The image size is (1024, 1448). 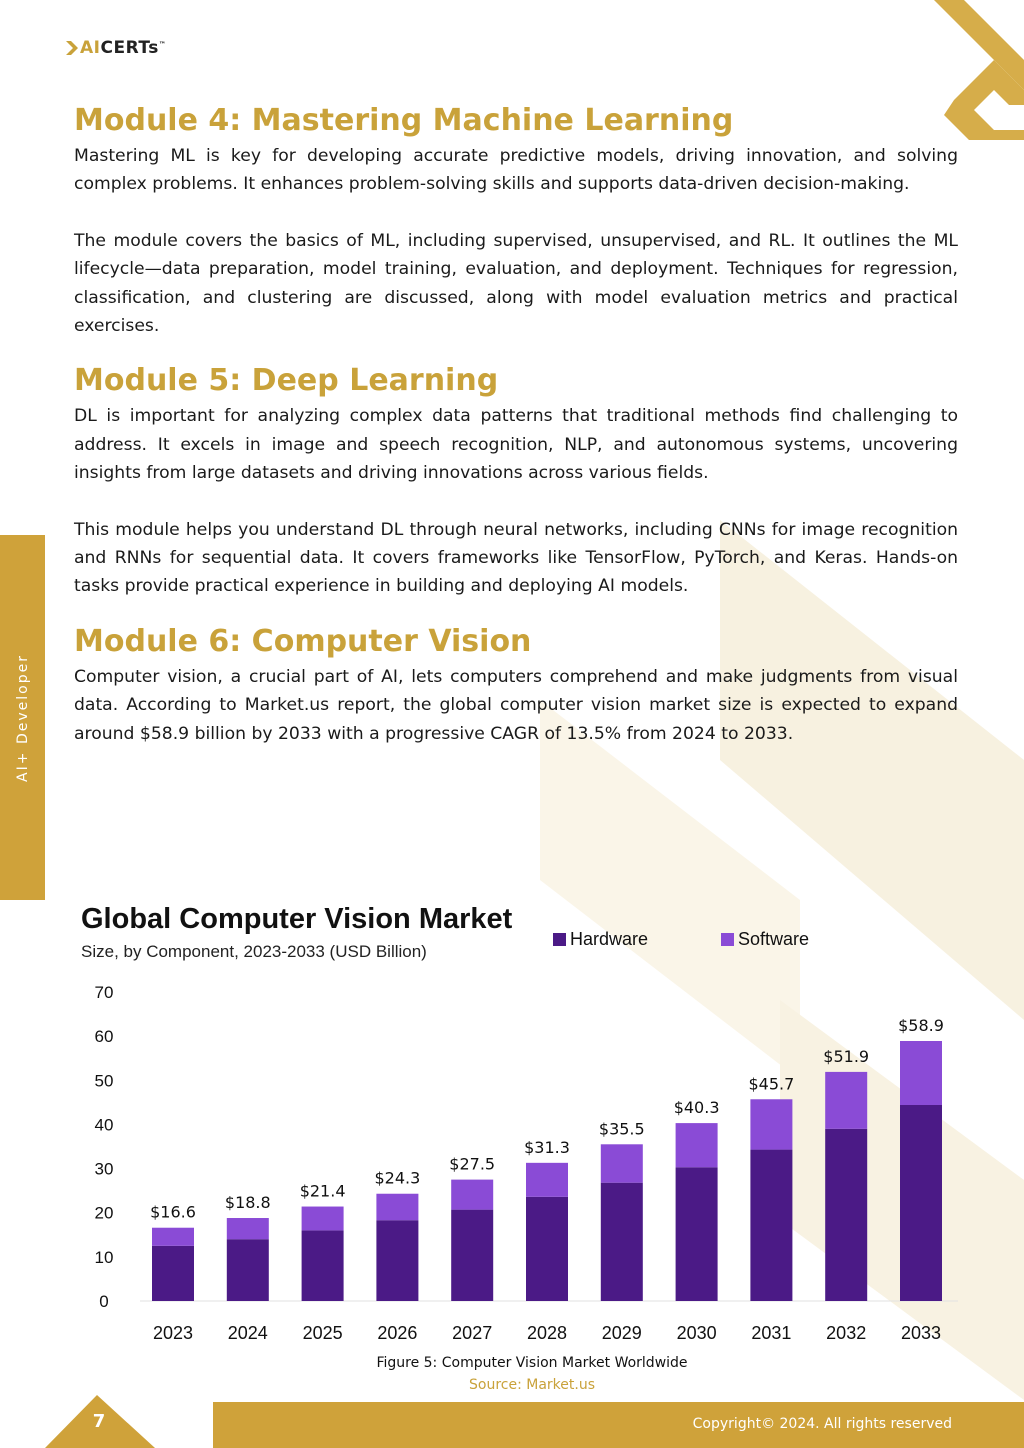 What do you see at coordinates (697, 1107) in the screenshot?
I see `bar-total-label: $40.3` at bounding box center [697, 1107].